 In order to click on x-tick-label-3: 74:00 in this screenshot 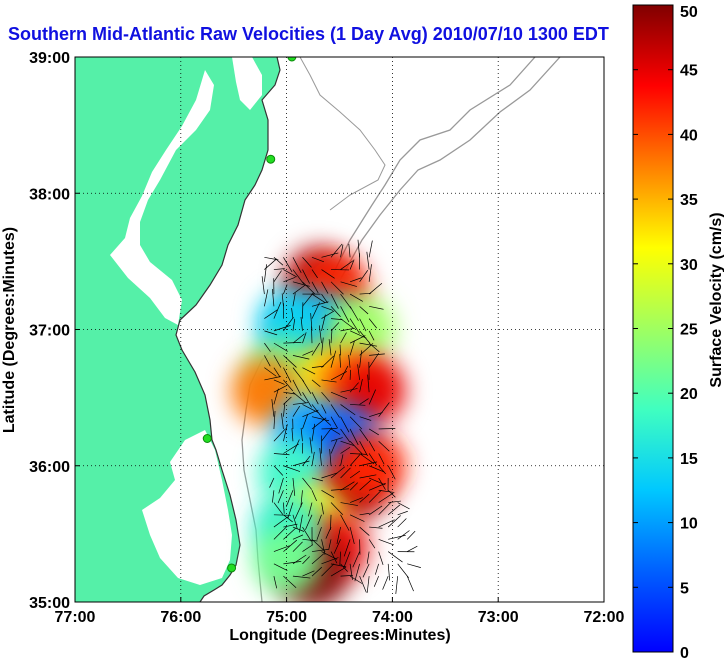, I will do `click(392, 617)`.